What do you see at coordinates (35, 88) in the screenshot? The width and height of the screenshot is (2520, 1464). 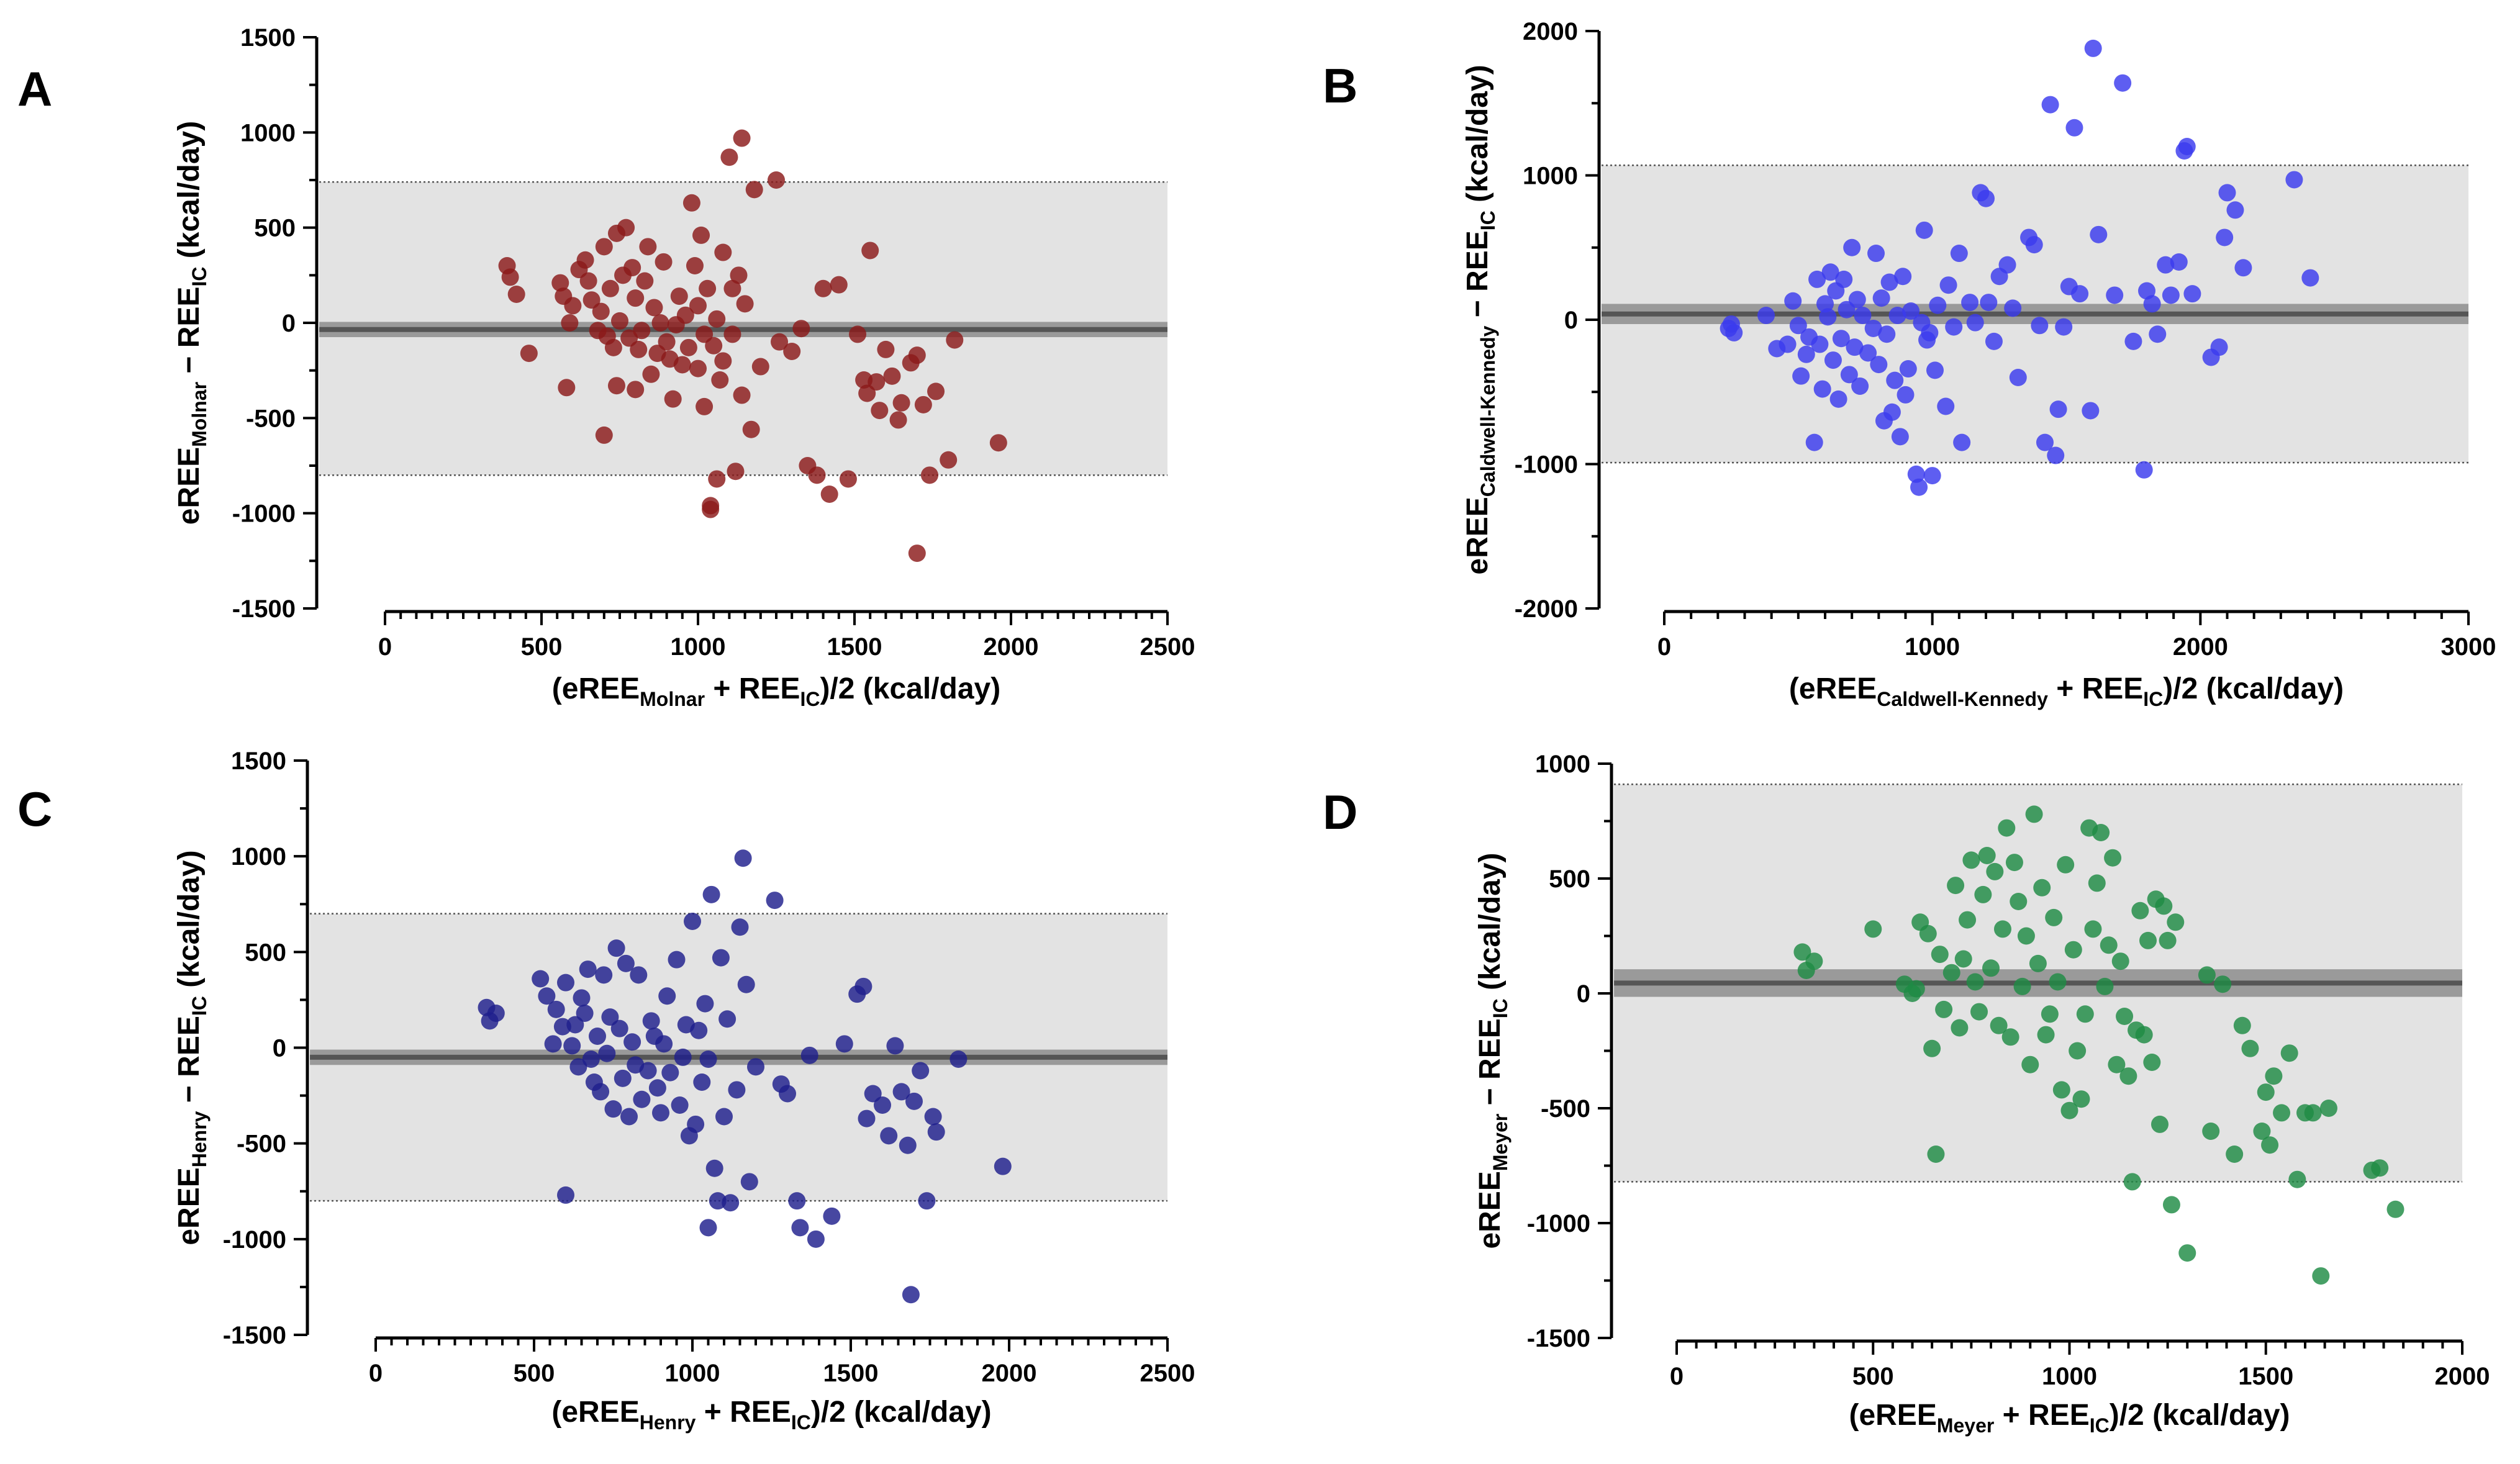 I see `panel-letter: A` at bounding box center [35, 88].